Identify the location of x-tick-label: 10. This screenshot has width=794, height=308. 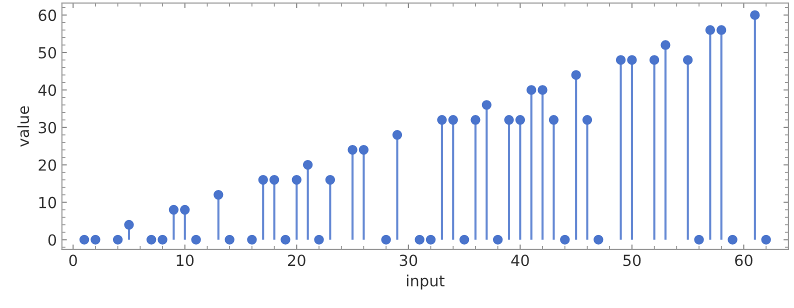
(185, 260).